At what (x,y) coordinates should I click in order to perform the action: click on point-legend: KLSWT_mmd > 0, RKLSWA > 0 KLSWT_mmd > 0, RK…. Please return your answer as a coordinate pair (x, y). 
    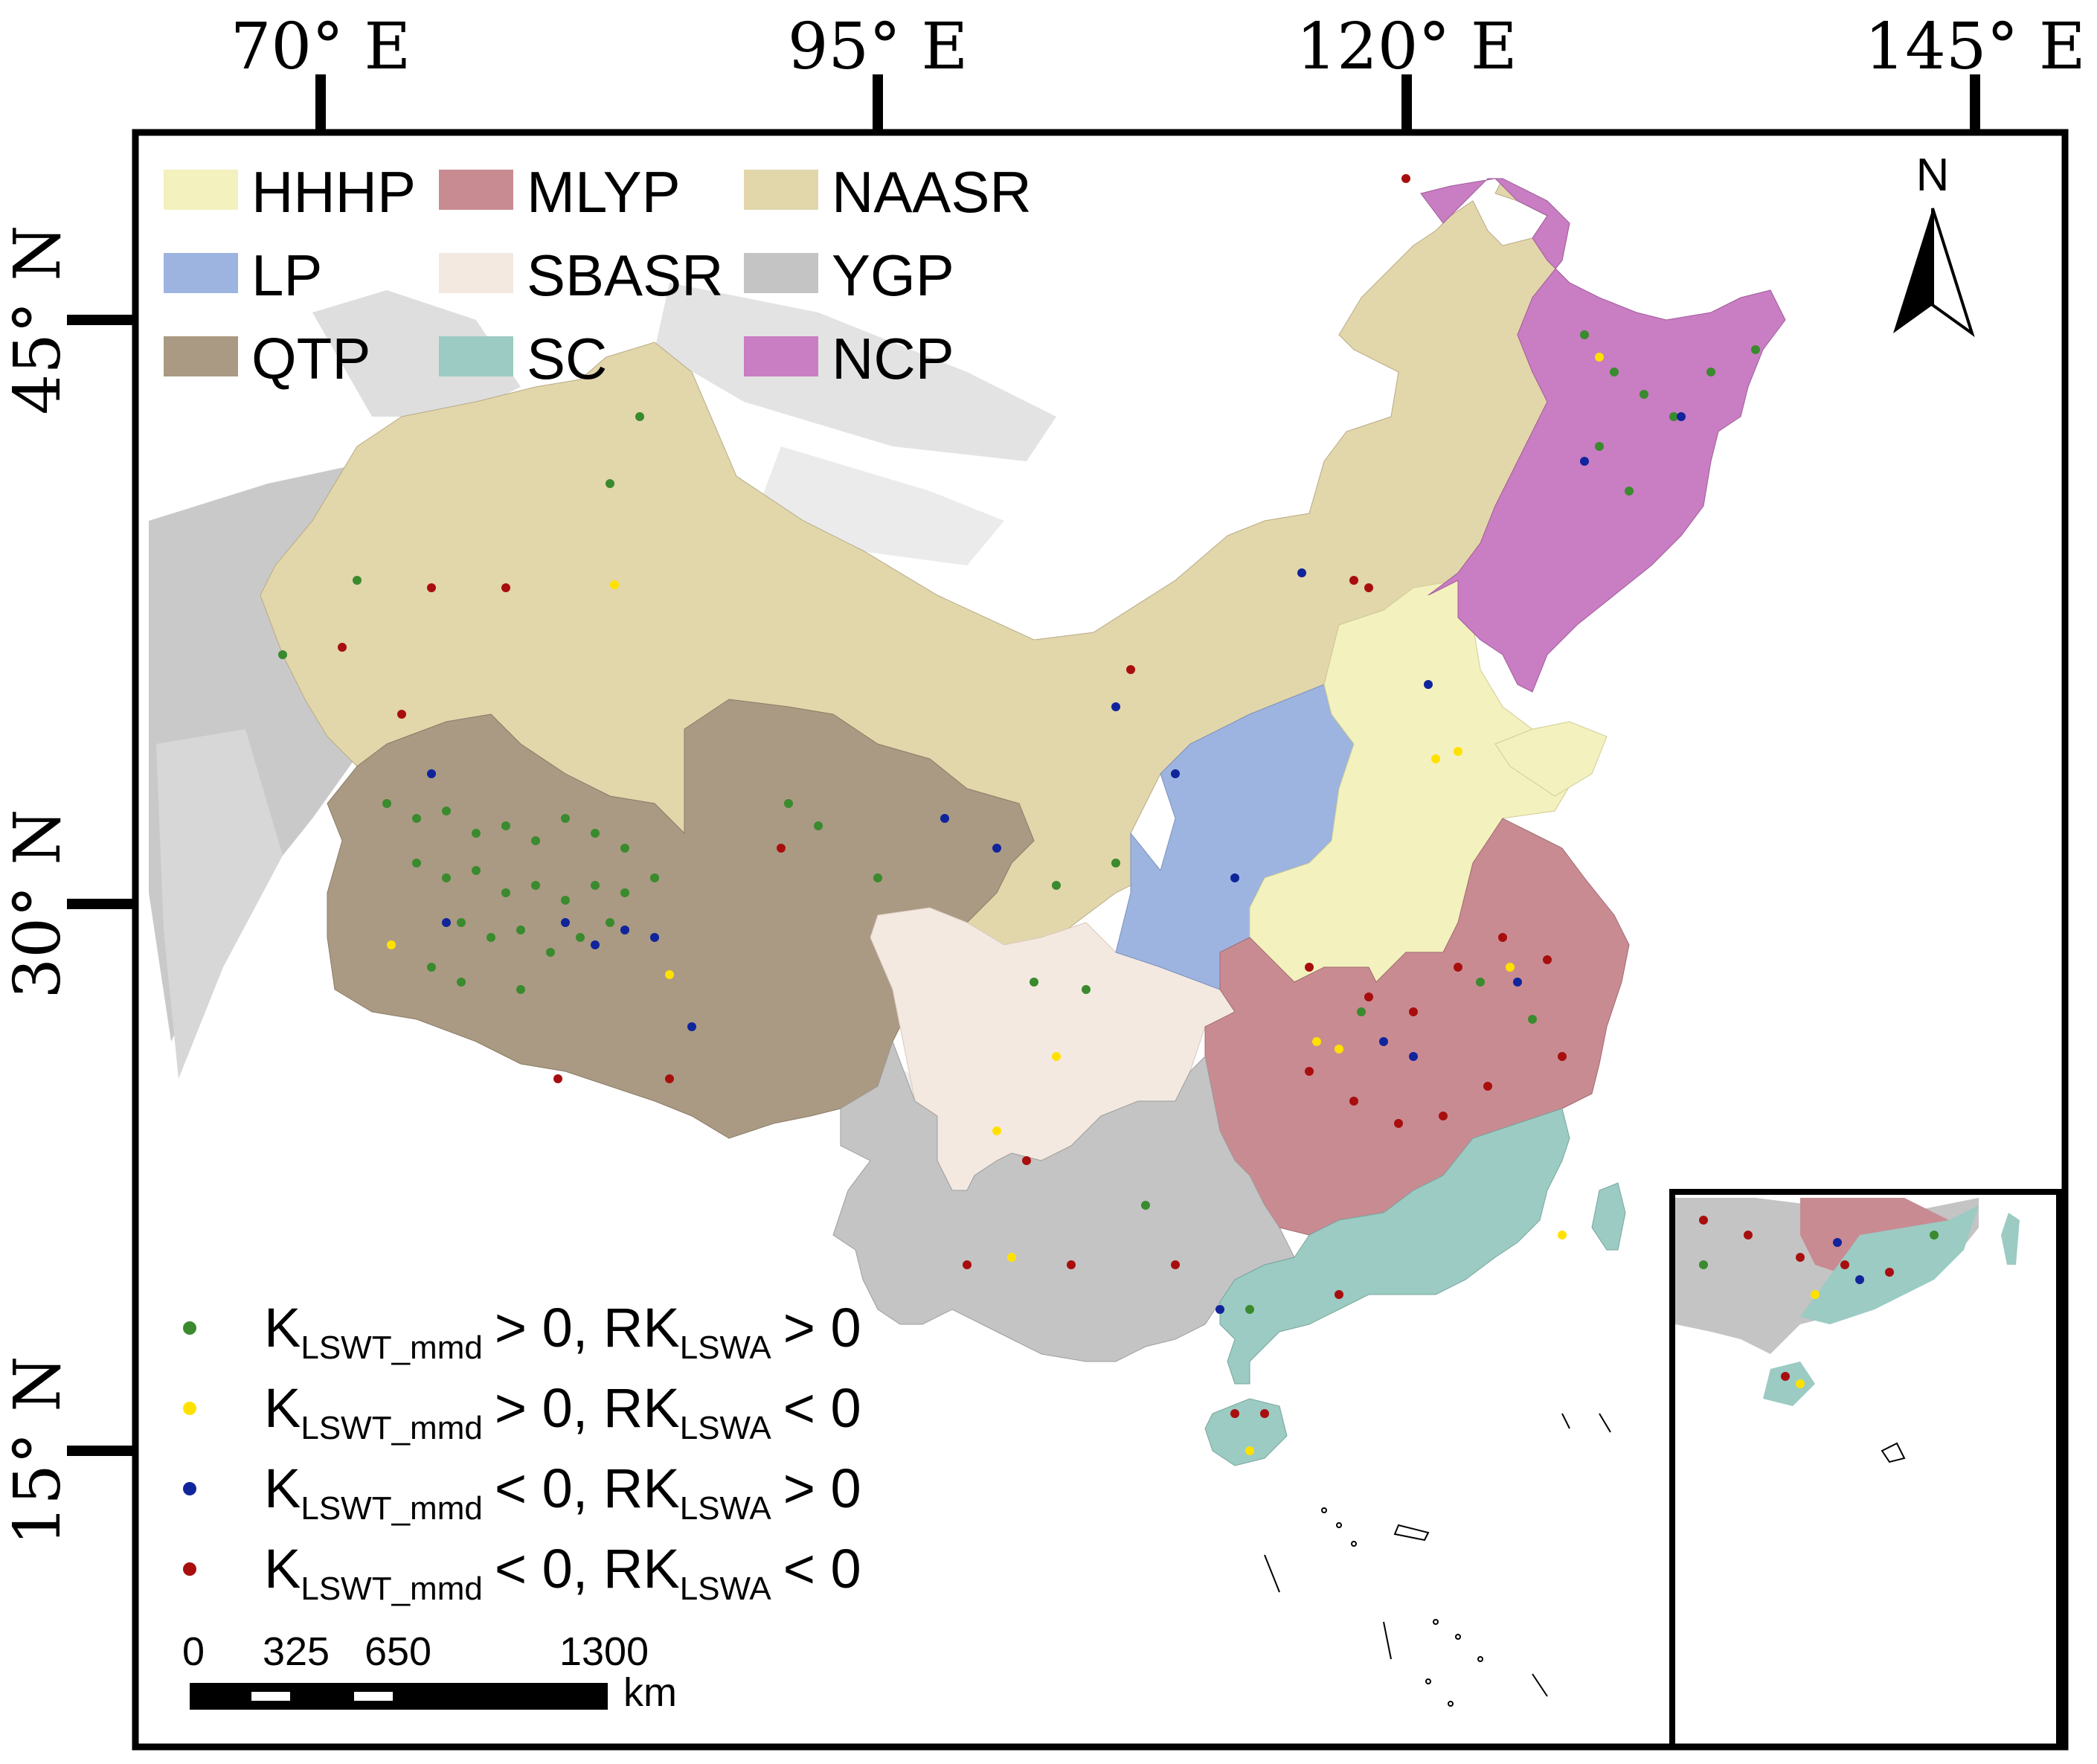
    Looking at the image, I should click on (522, 1452).